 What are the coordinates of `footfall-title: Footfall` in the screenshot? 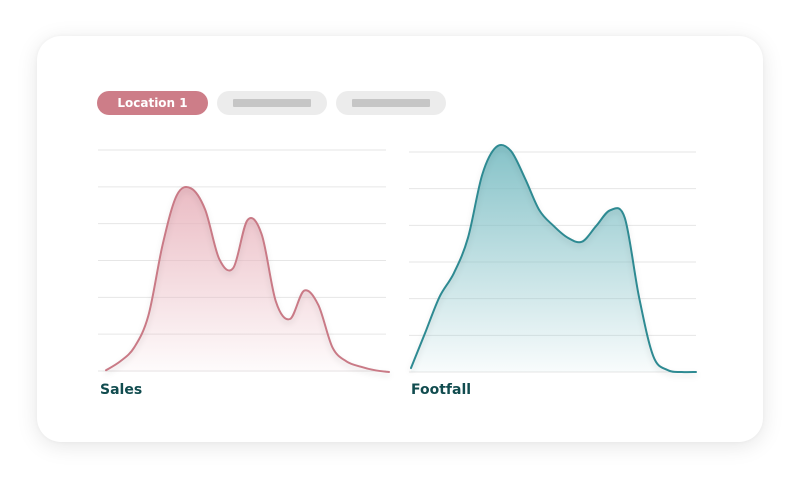 It's located at (441, 390).